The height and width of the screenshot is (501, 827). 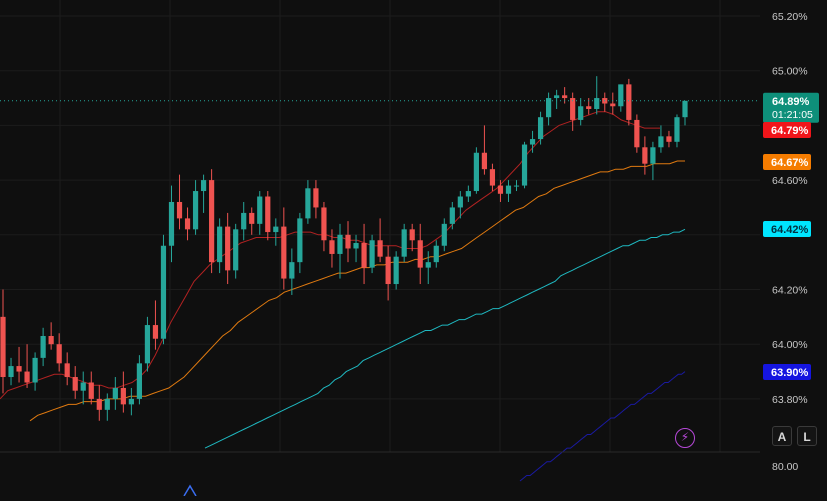 I want to click on ma-label-text: 64.67%, so click(x=790, y=163).